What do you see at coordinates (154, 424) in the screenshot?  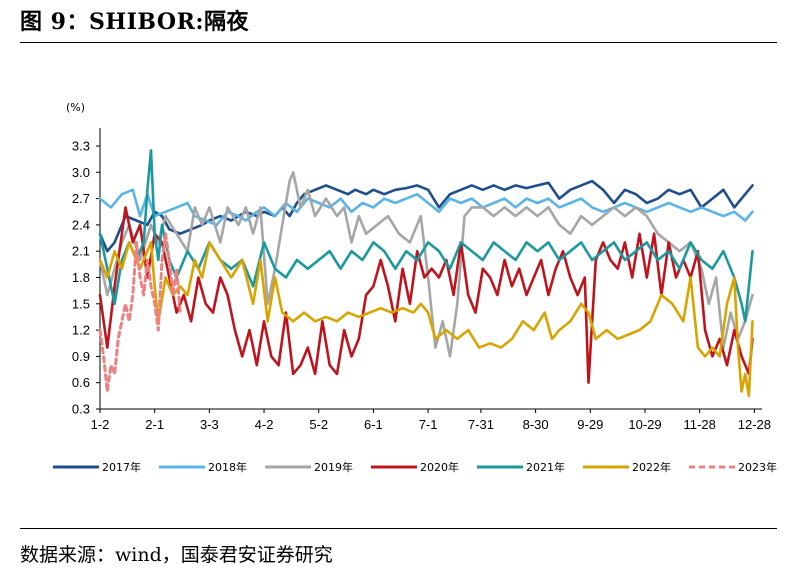 I see `x-tick-label: 2-1` at bounding box center [154, 424].